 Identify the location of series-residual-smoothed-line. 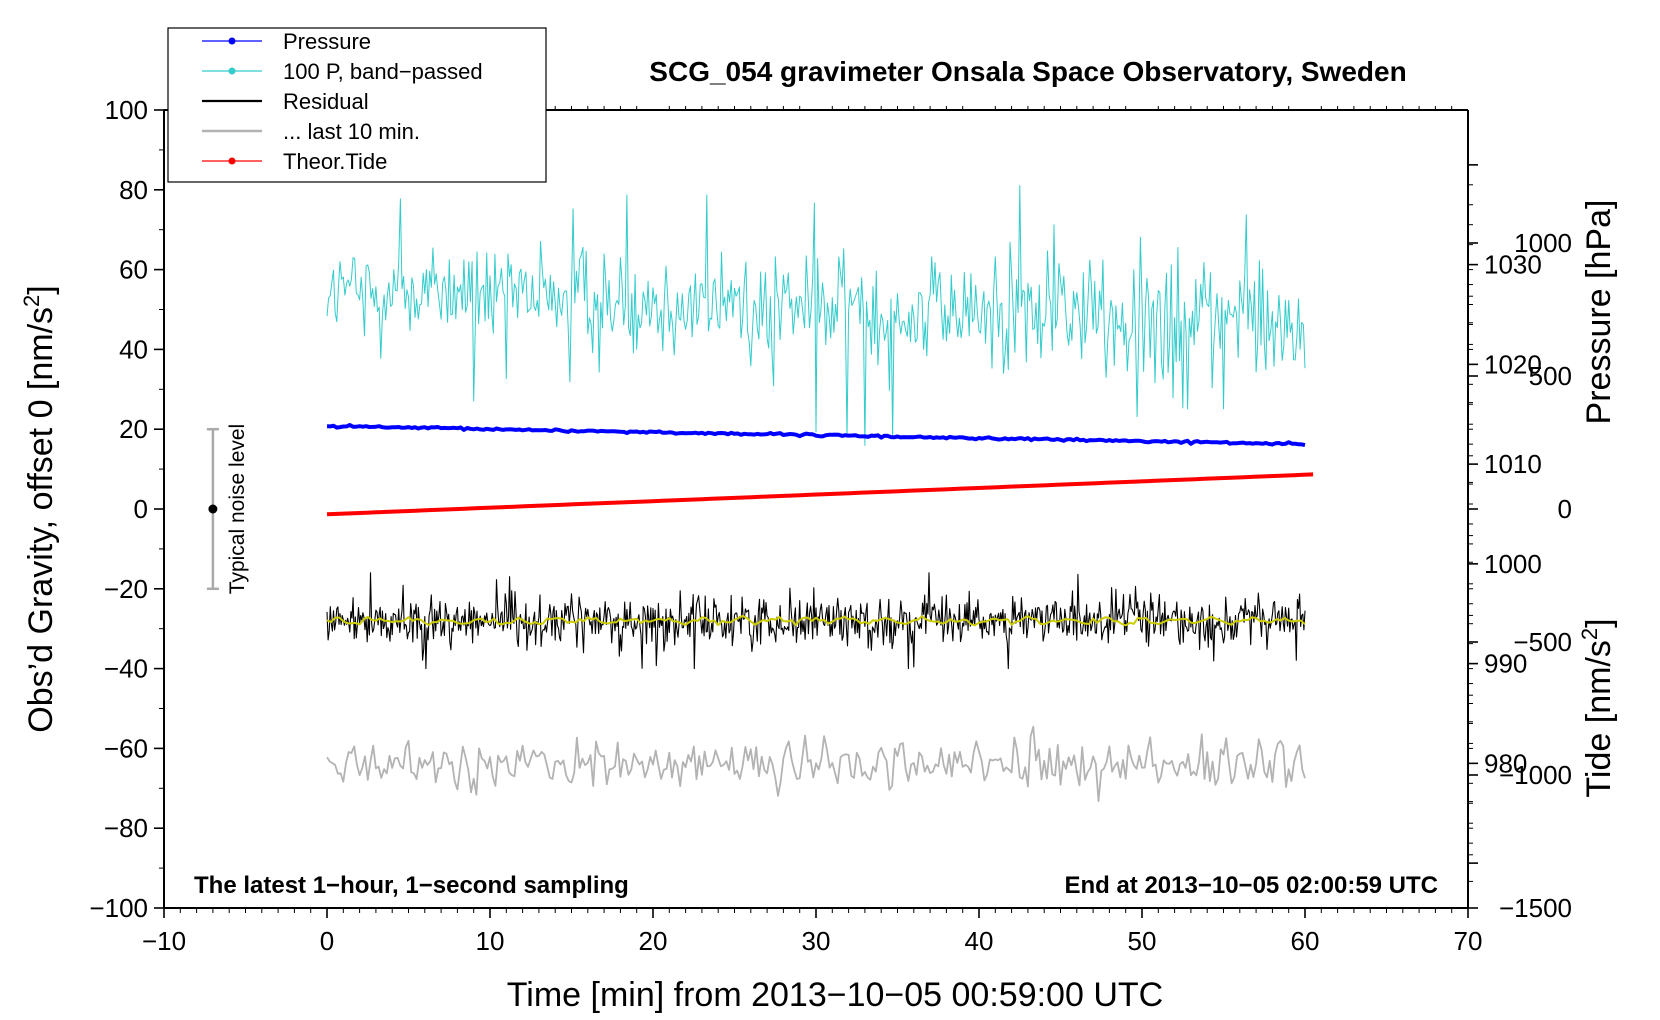
(816, 620).